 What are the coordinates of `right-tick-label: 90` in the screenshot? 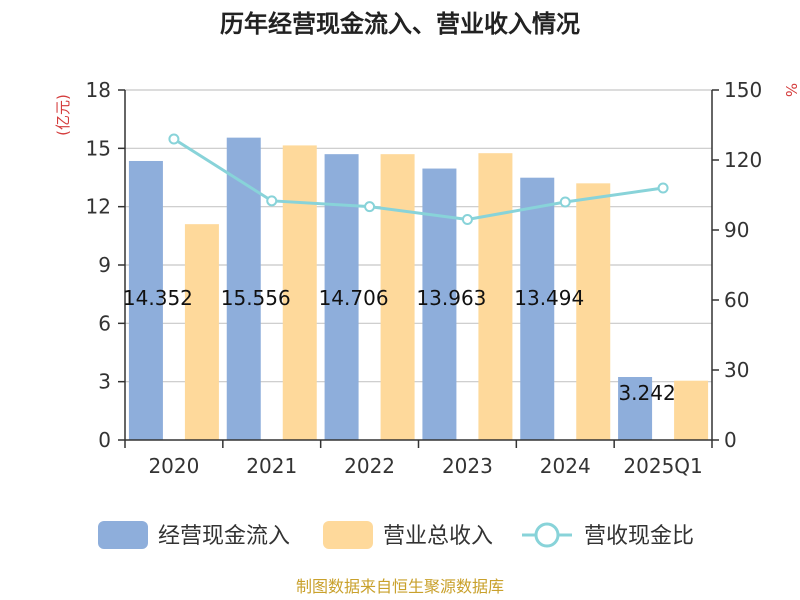 It's located at (736, 230).